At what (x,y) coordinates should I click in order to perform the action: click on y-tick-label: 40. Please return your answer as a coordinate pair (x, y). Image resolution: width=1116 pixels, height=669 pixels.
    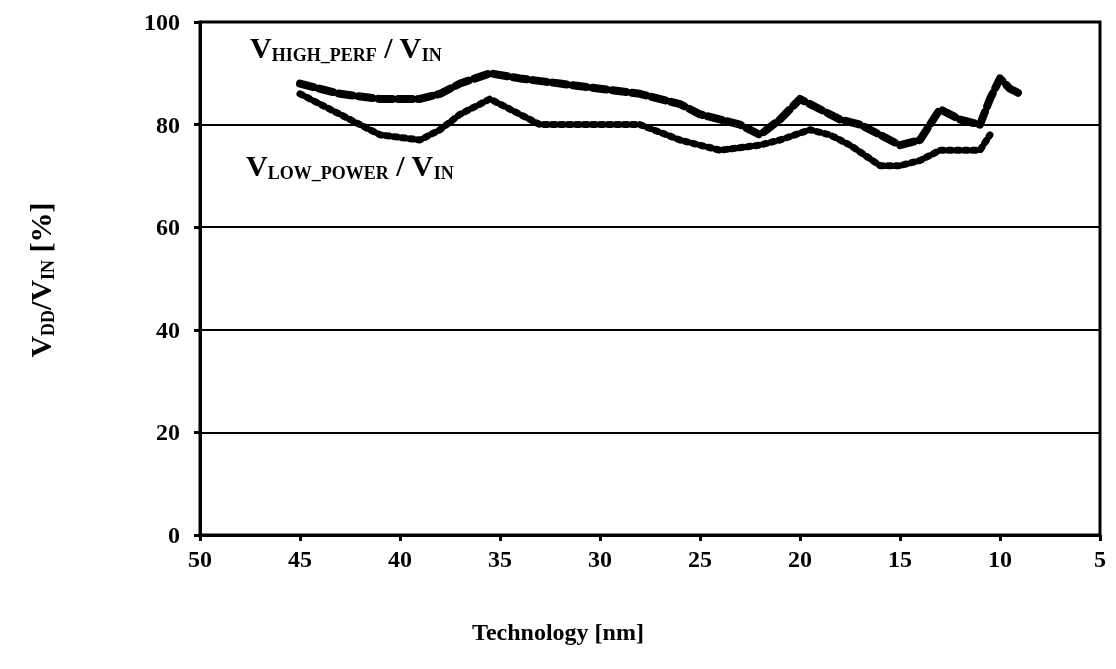
    Looking at the image, I should click on (168, 329).